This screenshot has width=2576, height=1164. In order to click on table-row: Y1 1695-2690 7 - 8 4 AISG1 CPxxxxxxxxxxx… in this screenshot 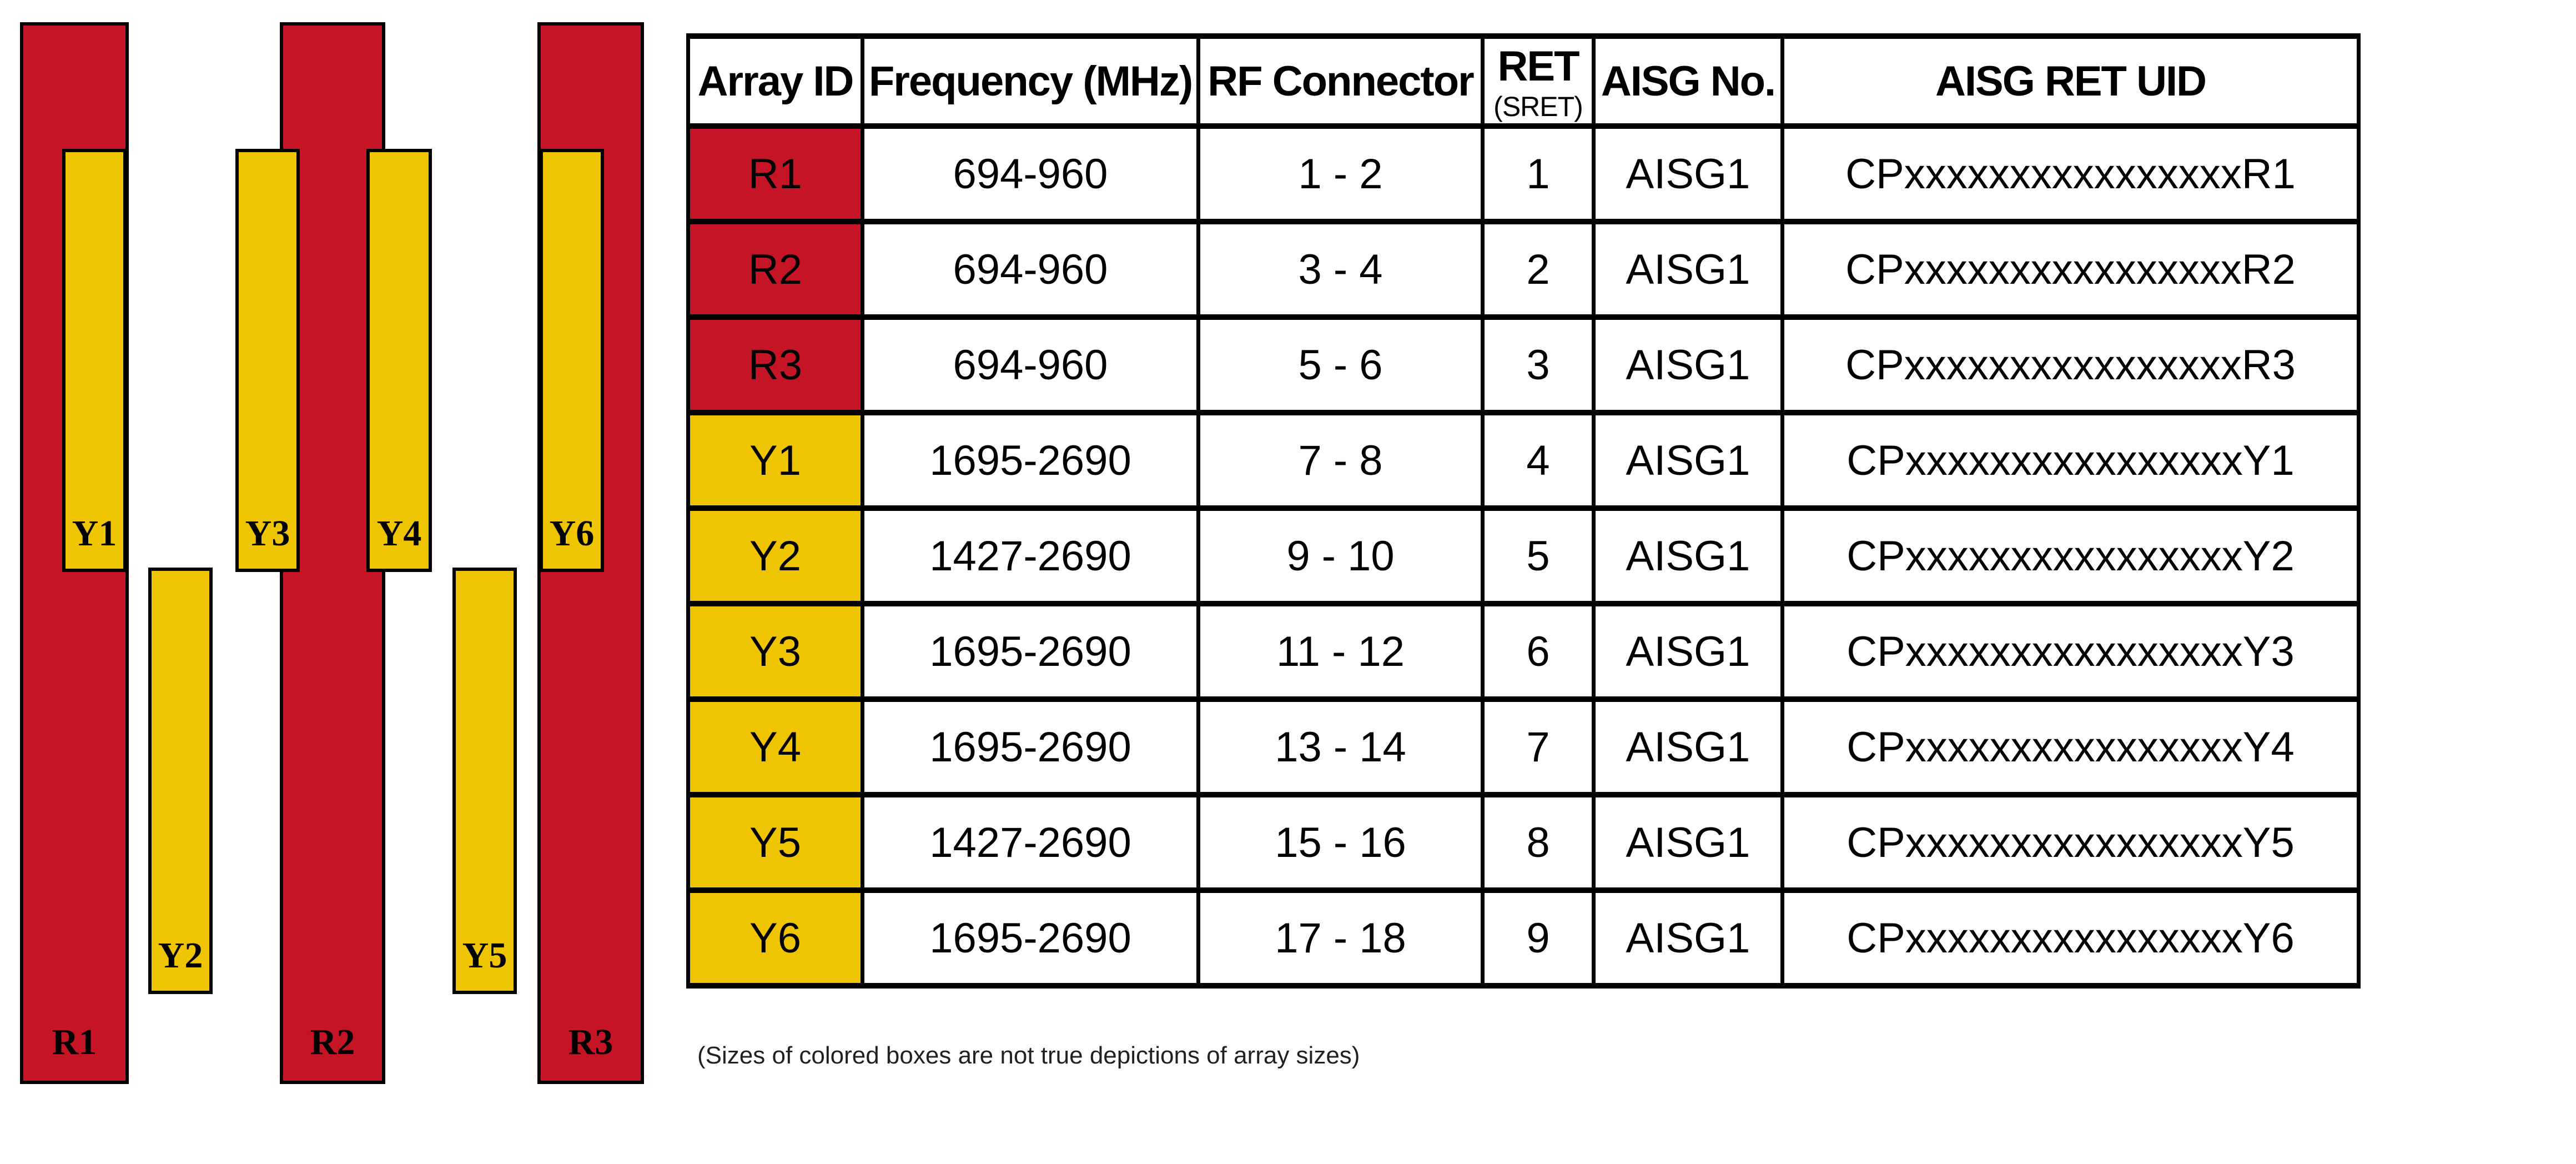, I will do `click(1524, 460)`.